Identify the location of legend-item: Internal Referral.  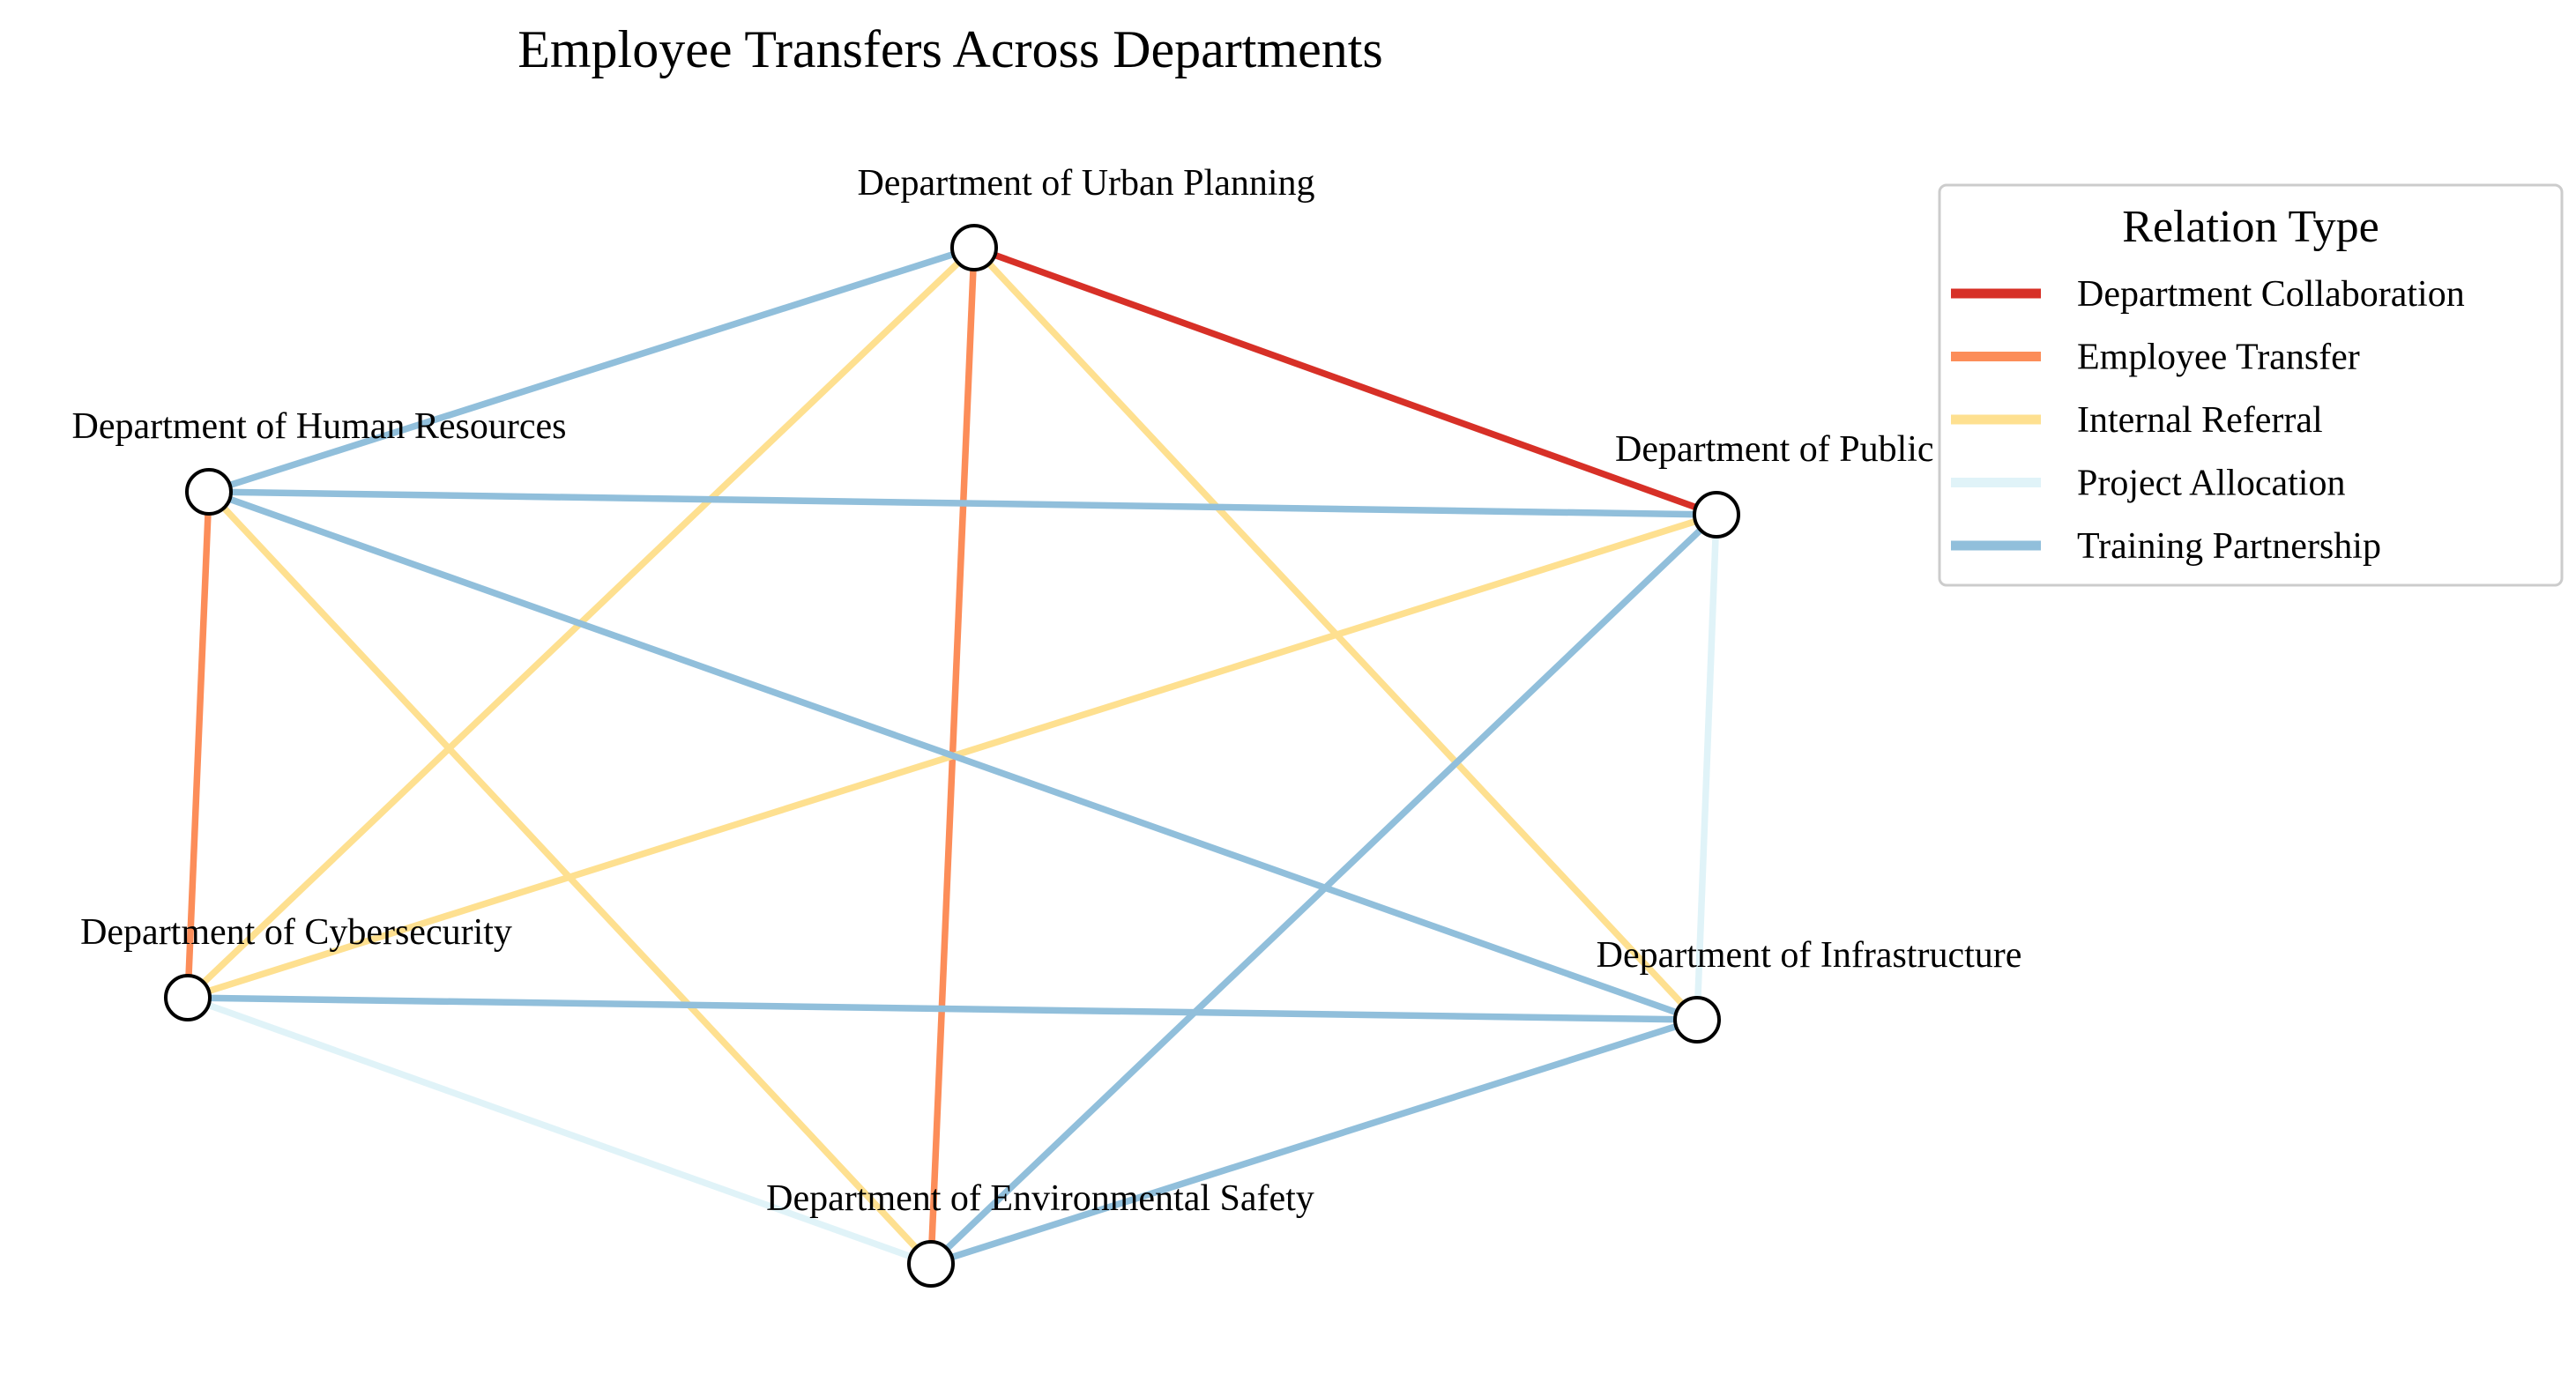
(2137, 421).